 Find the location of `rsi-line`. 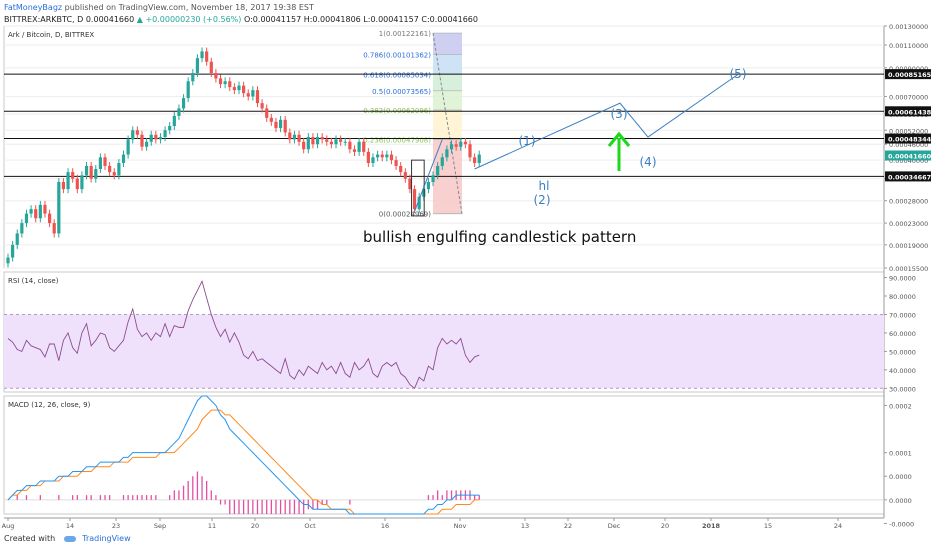

rsi-line is located at coordinates (243, 334).